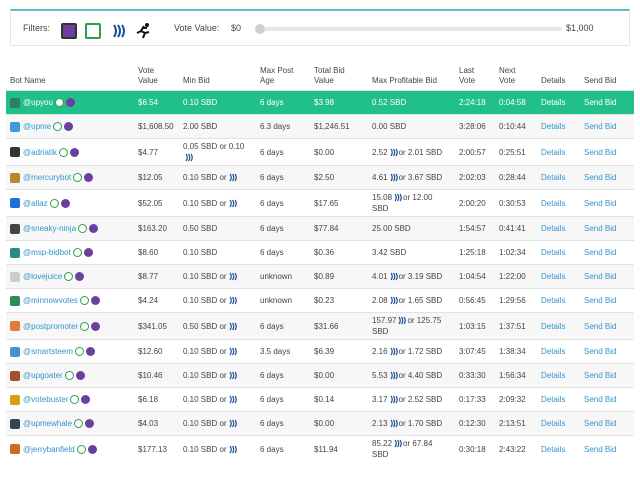  I want to click on cell-text: 0:28:44, so click(512, 177).